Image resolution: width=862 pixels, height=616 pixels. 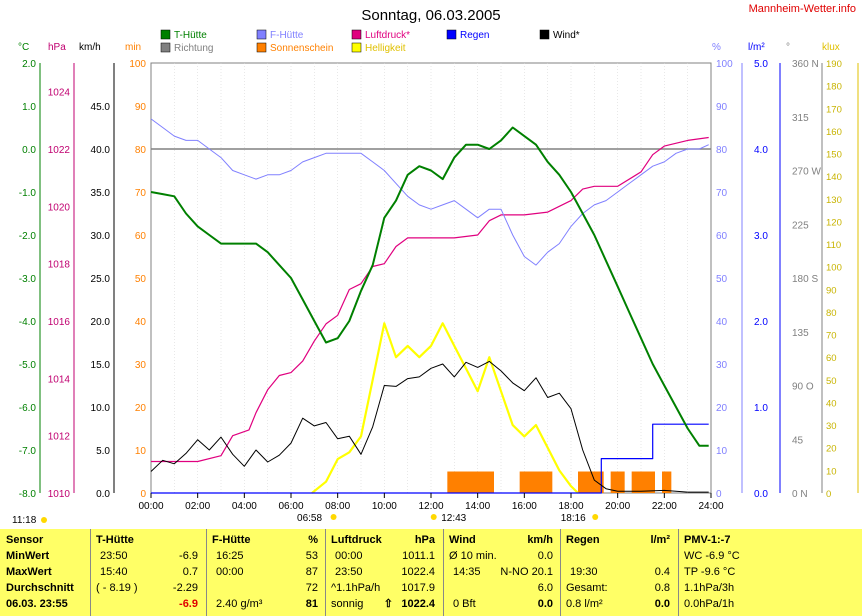 I want to click on sun-tick-label: 80, so click(x=141, y=150).